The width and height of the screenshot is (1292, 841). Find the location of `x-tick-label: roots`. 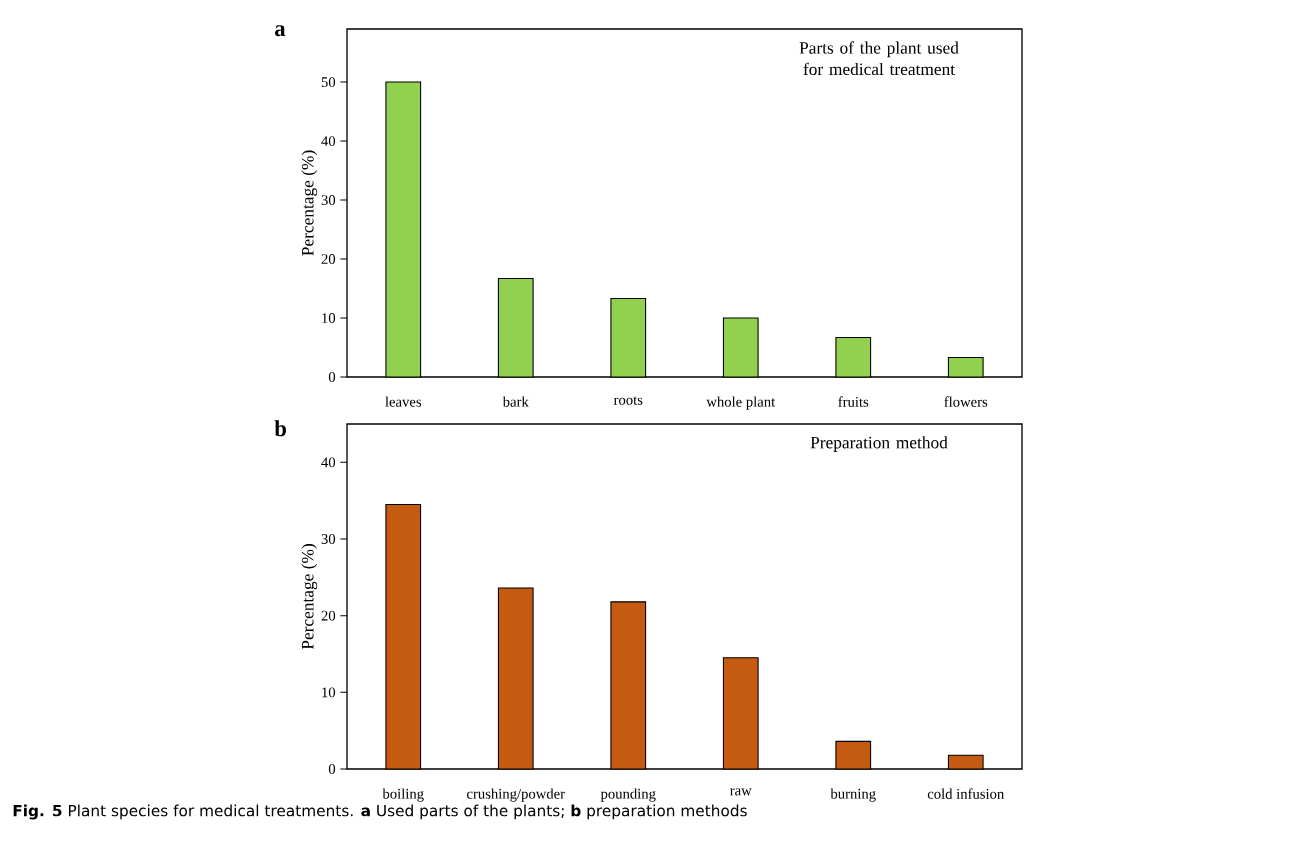

x-tick-label: roots is located at coordinates (628, 400).